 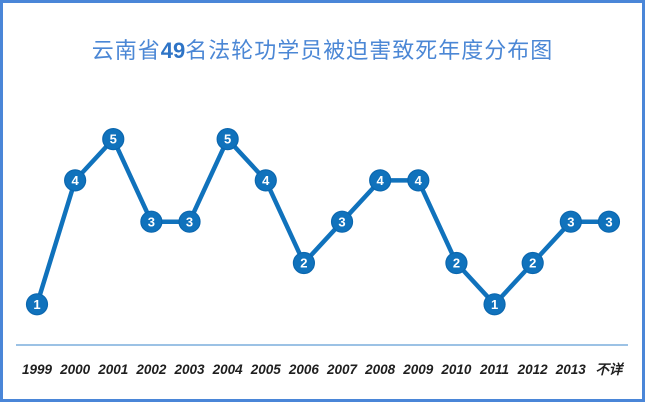 I want to click on x-axis-label: 2002, so click(x=151, y=369).